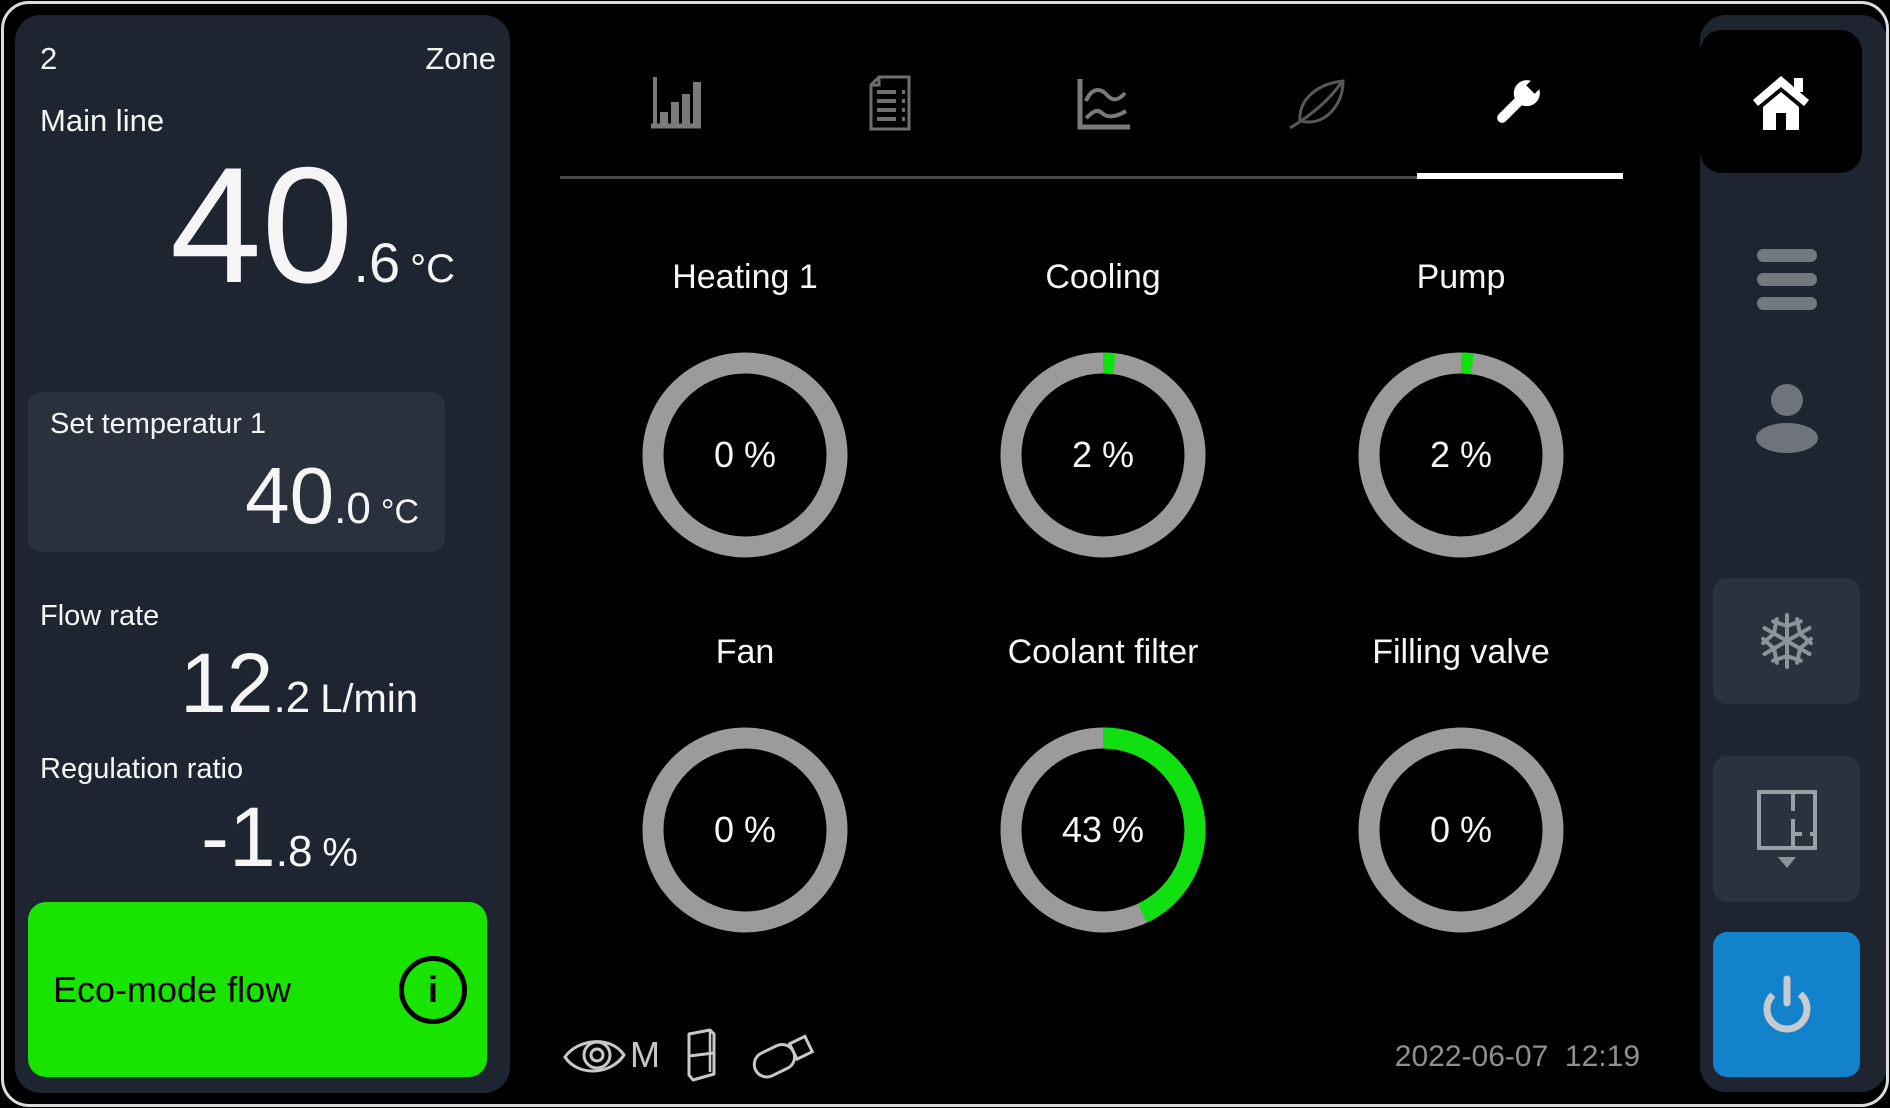  Describe the element at coordinates (292, 697) in the screenshot. I see `flow-decimal: .2` at that location.